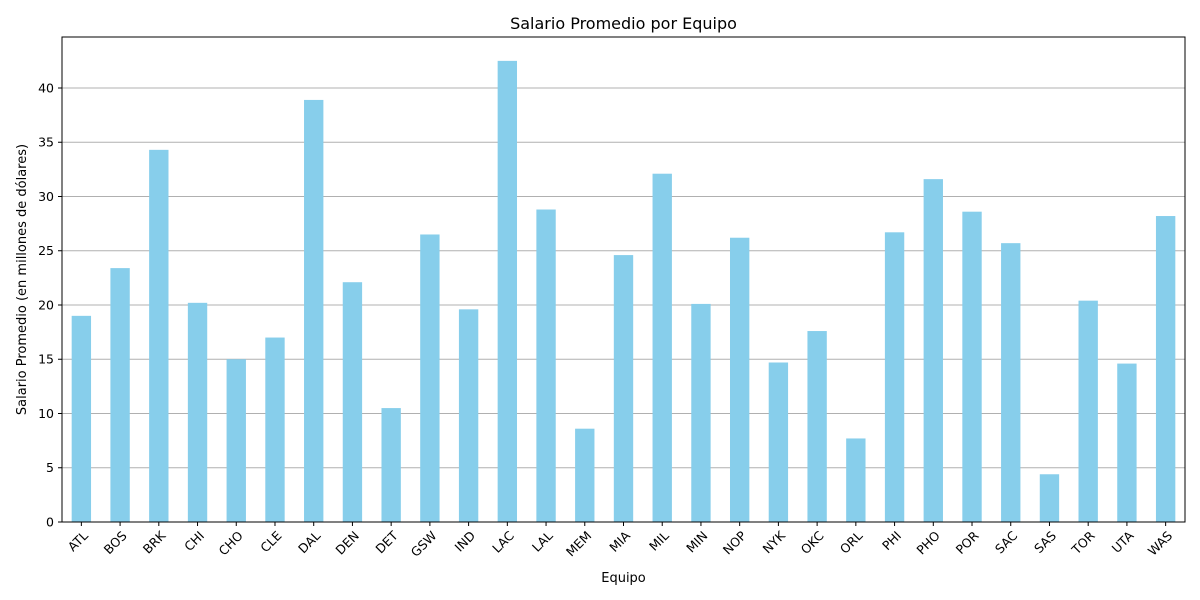 This screenshot has width=1200, height=600. What do you see at coordinates (817, 426) in the screenshot?
I see `bar-okc` at bounding box center [817, 426].